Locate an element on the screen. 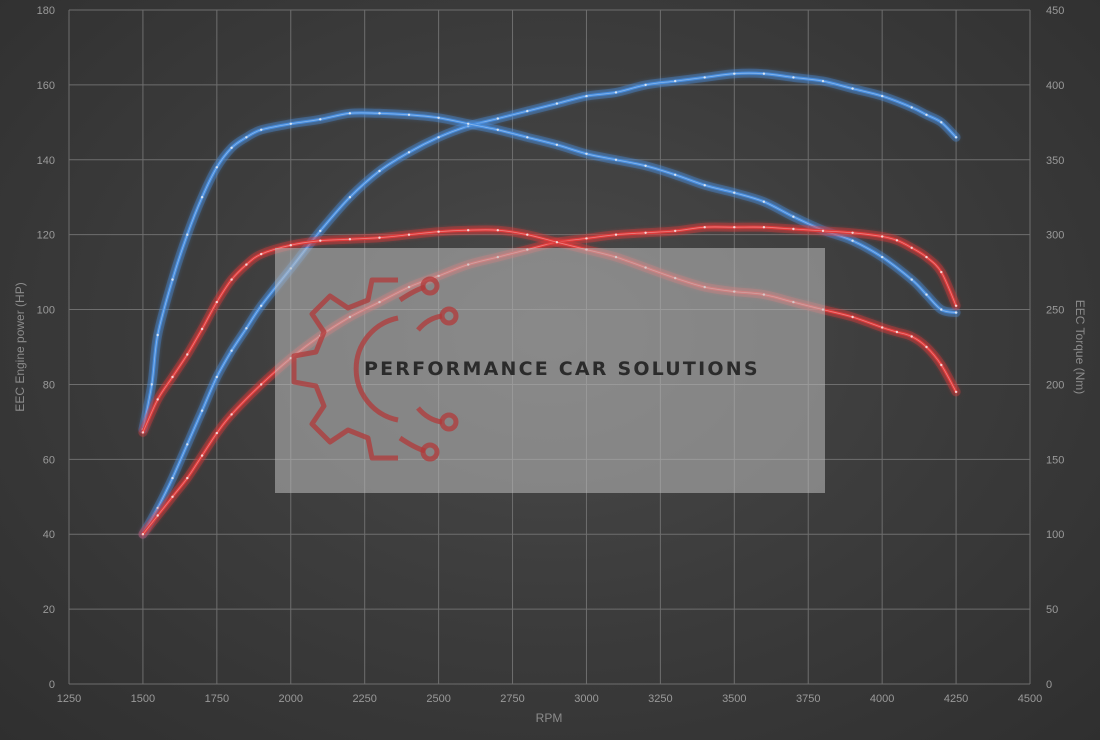 The height and width of the screenshot is (740, 1100). x-tick-label: 2250 is located at coordinates (364, 699).